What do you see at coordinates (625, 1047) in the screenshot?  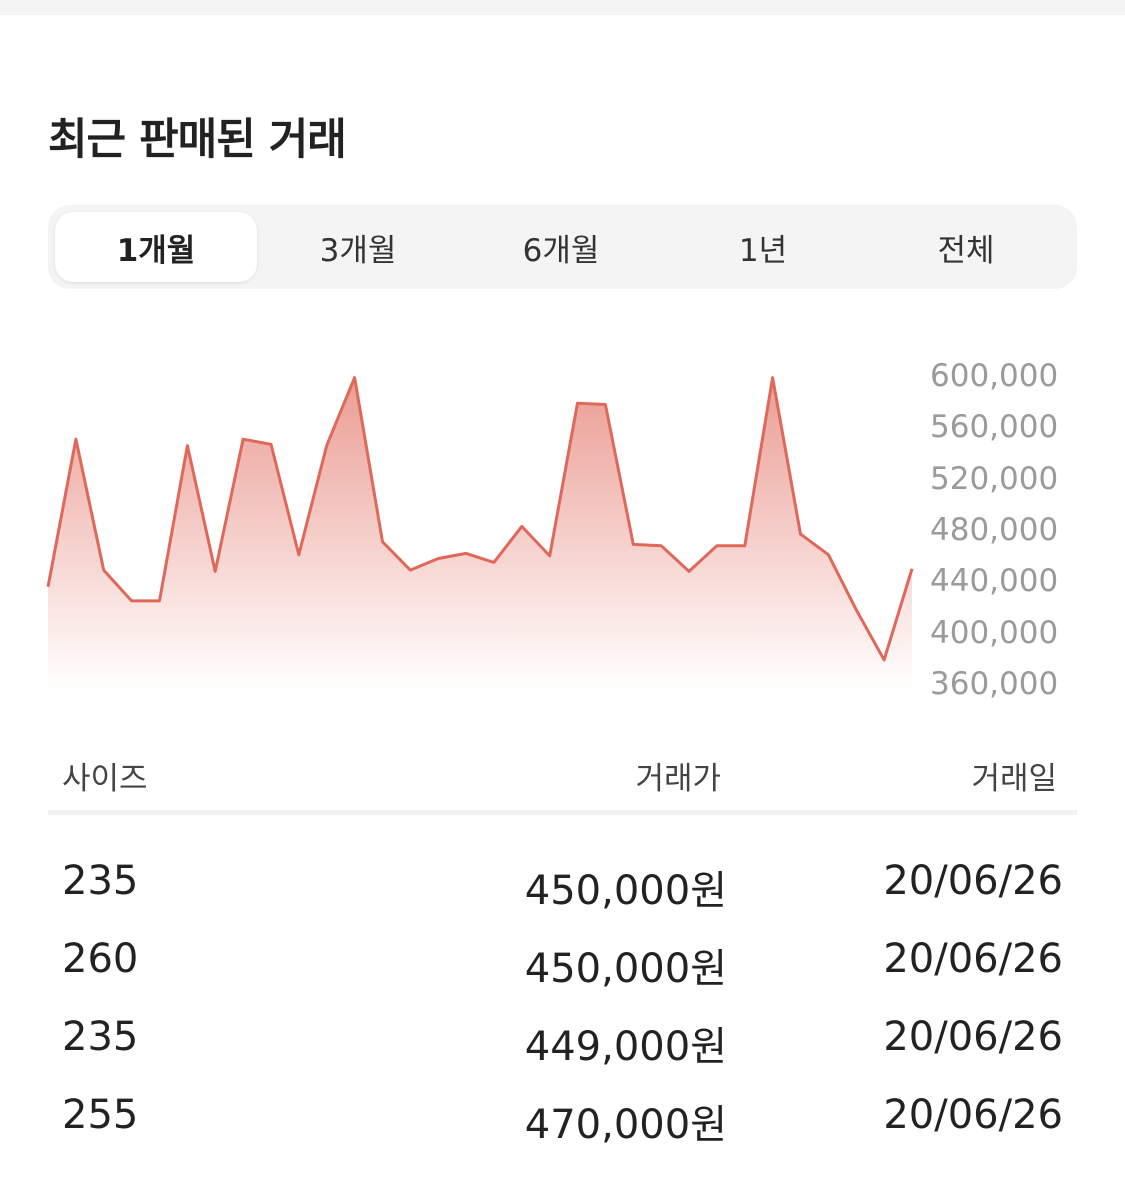 I see `row-price: 449,000원` at bounding box center [625, 1047].